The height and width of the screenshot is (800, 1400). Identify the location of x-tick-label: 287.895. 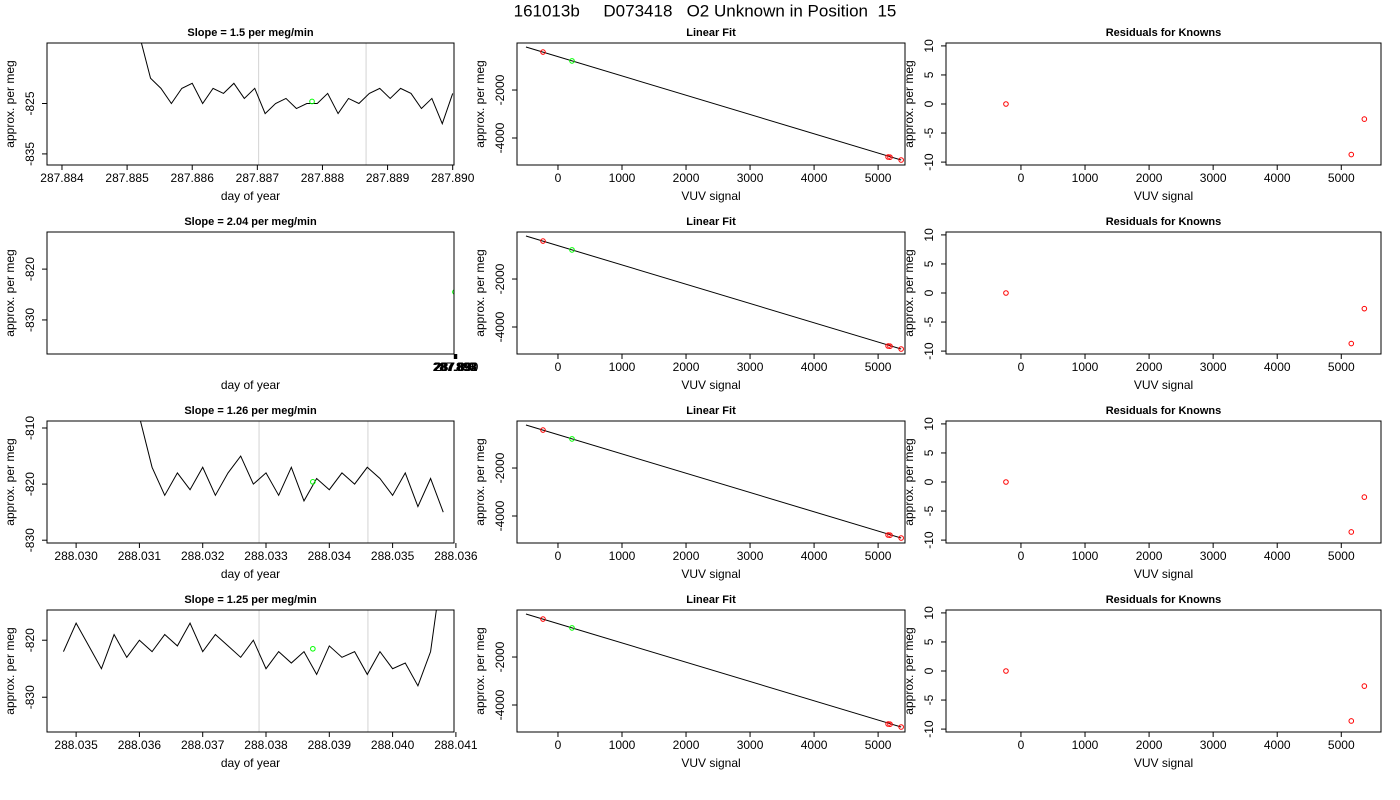
(455, 367).